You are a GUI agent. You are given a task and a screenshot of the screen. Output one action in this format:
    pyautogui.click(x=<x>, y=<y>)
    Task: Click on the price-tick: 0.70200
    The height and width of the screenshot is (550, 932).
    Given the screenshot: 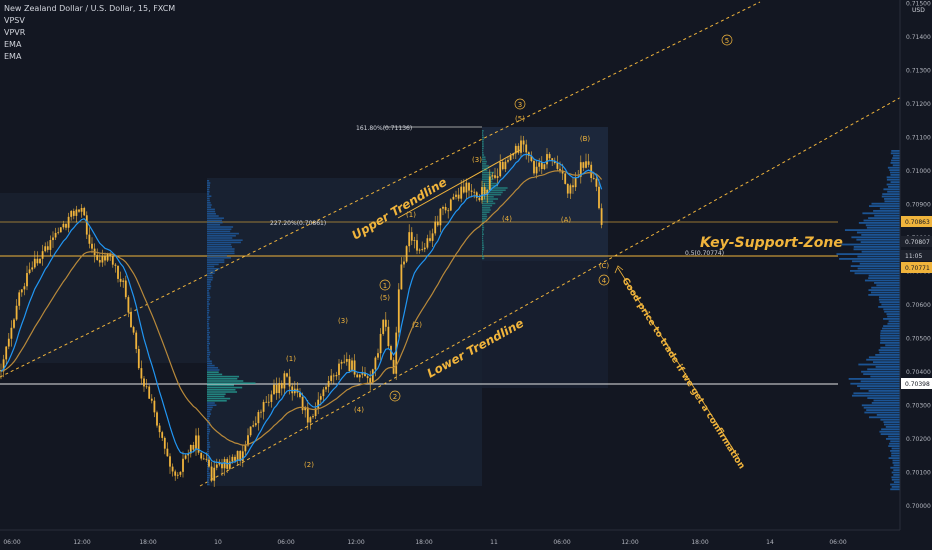 What is the action you would take?
    pyautogui.click(x=918, y=439)
    